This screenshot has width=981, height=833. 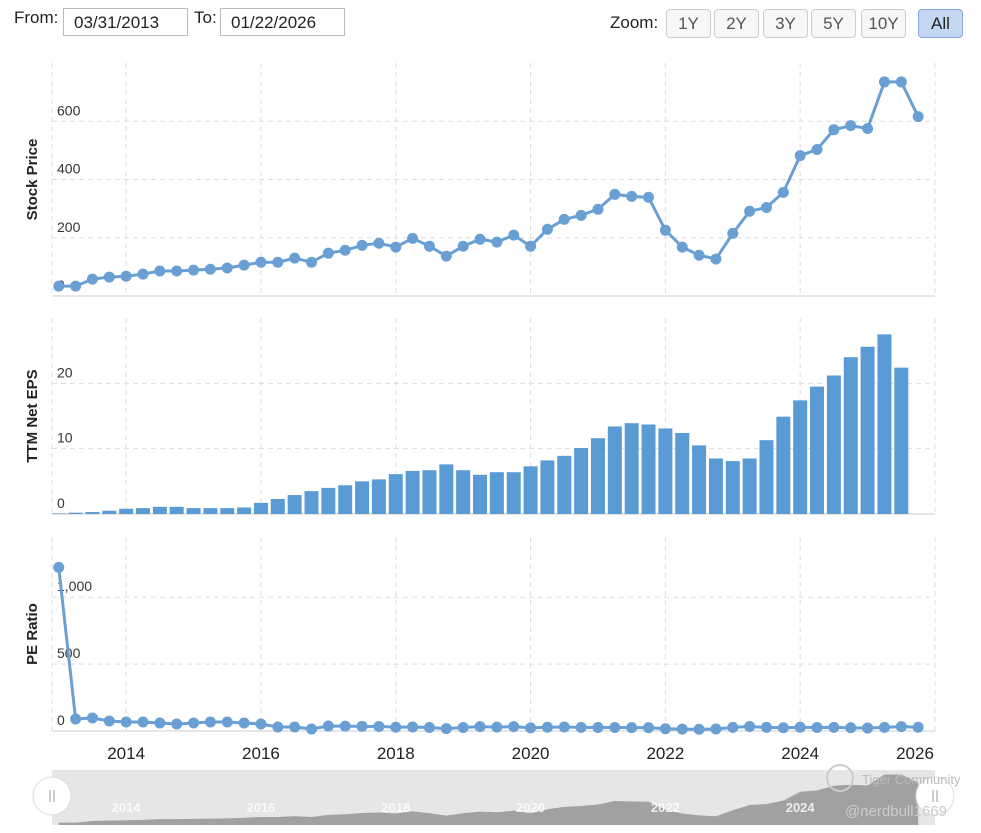 I want to click on navigator-label: 2020, so click(x=530, y=807).